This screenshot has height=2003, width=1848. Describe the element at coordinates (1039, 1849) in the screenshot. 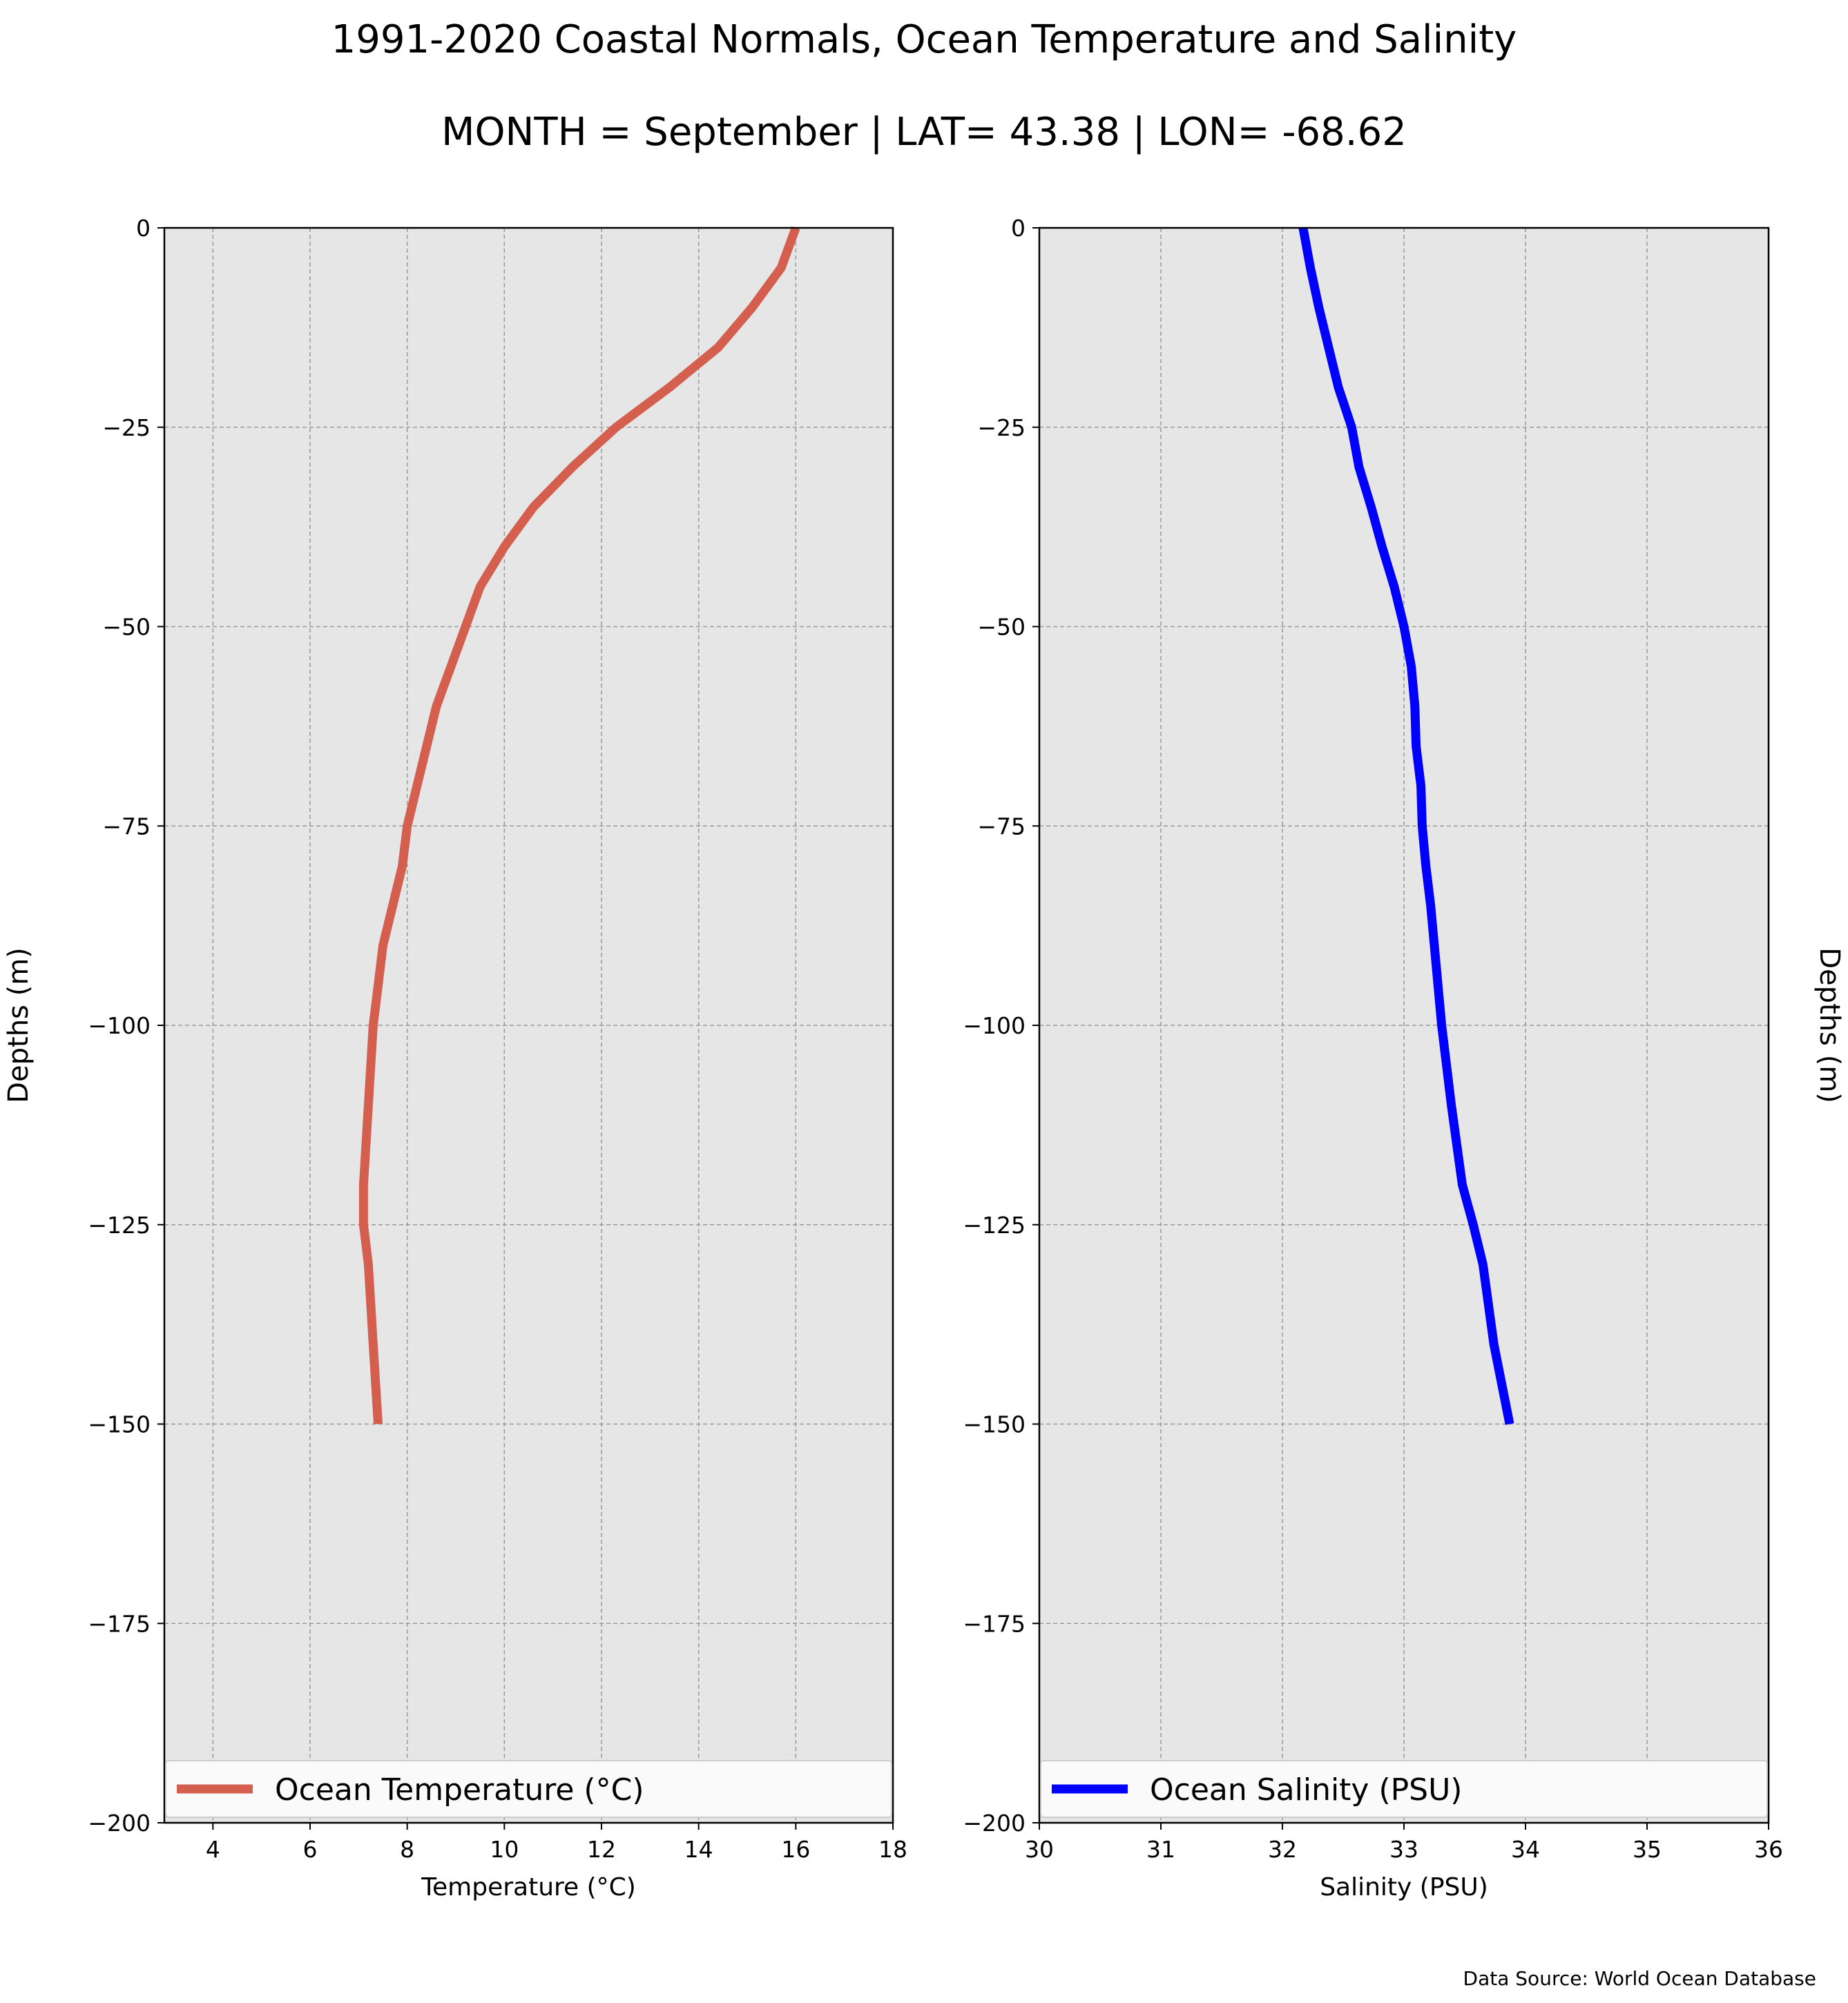

I see `x-tick-label: 30` at that location.